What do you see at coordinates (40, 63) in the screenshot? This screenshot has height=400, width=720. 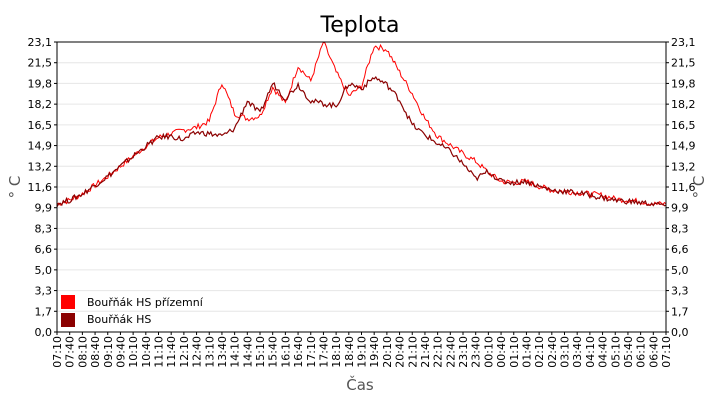 I see `y-tick-label-left: 21,5` at bounding box center [40, 63].